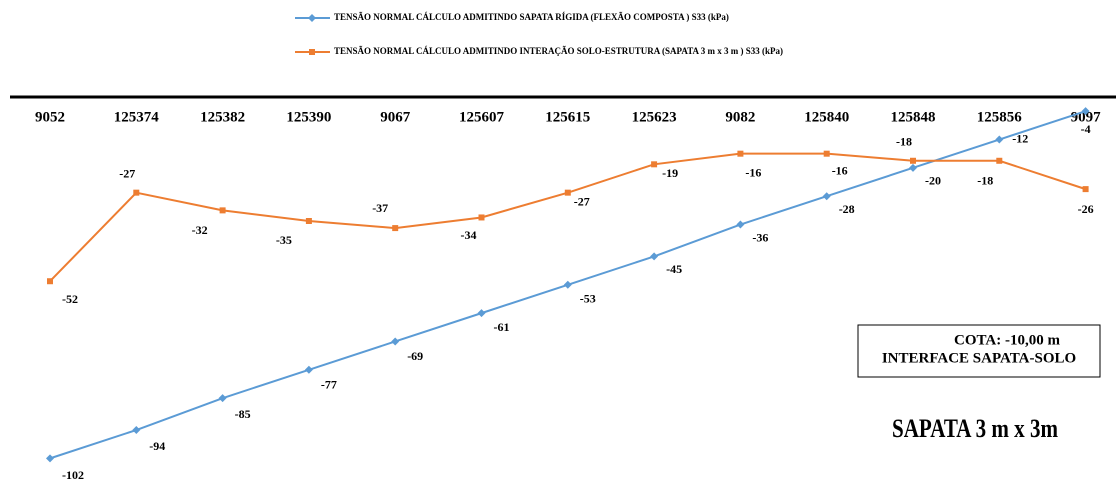 The width and height of the screenshot is (1116, 482). Describe the element at coordinates (1020, 138) in the screenshot. I see `data-label: -12` at that location.